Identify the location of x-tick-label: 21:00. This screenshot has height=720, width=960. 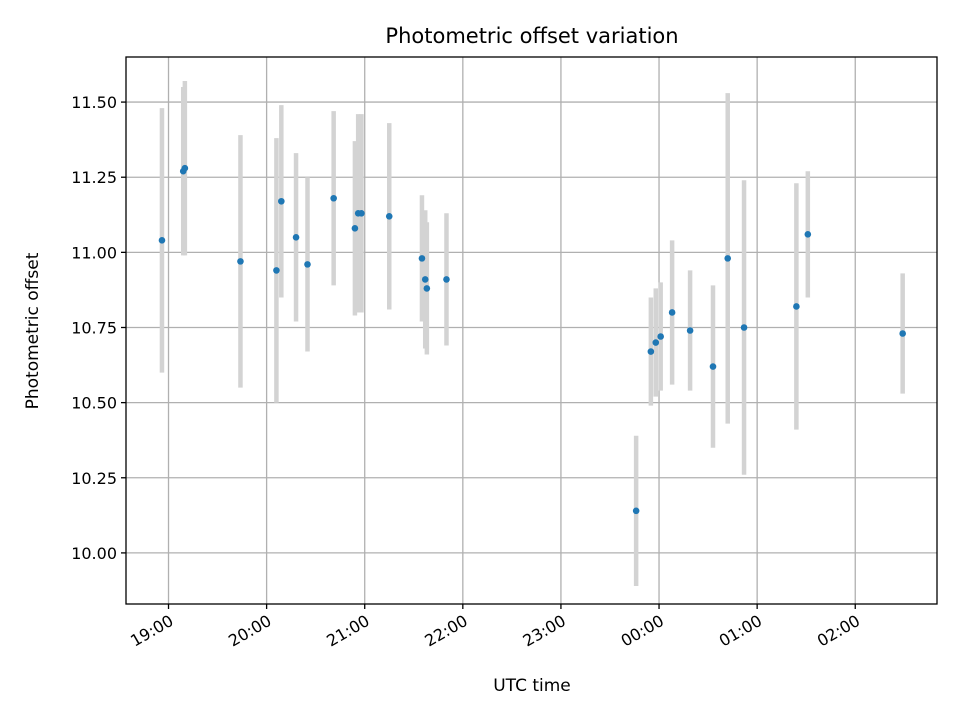
(347, 631).